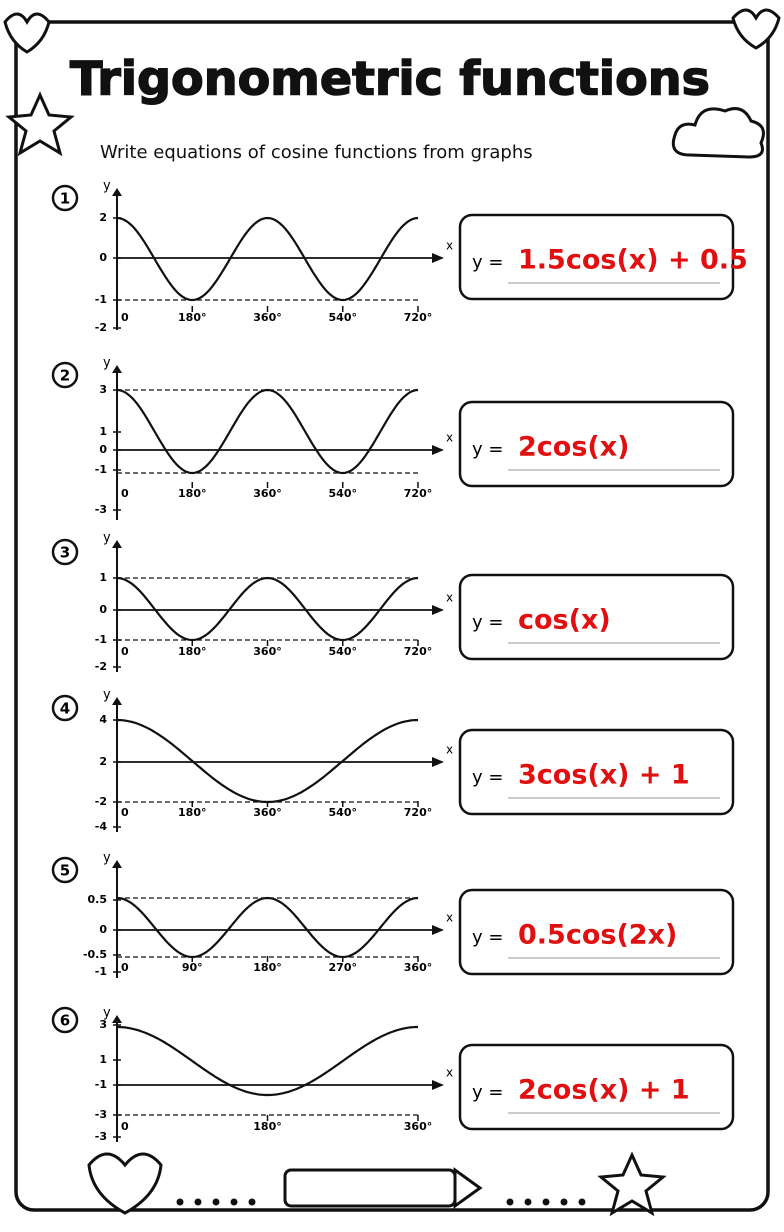  What do you see at coordinates (101, 826) in the screenshot?
I see `y-tick-label: -4` at bounding box center [101, 826].